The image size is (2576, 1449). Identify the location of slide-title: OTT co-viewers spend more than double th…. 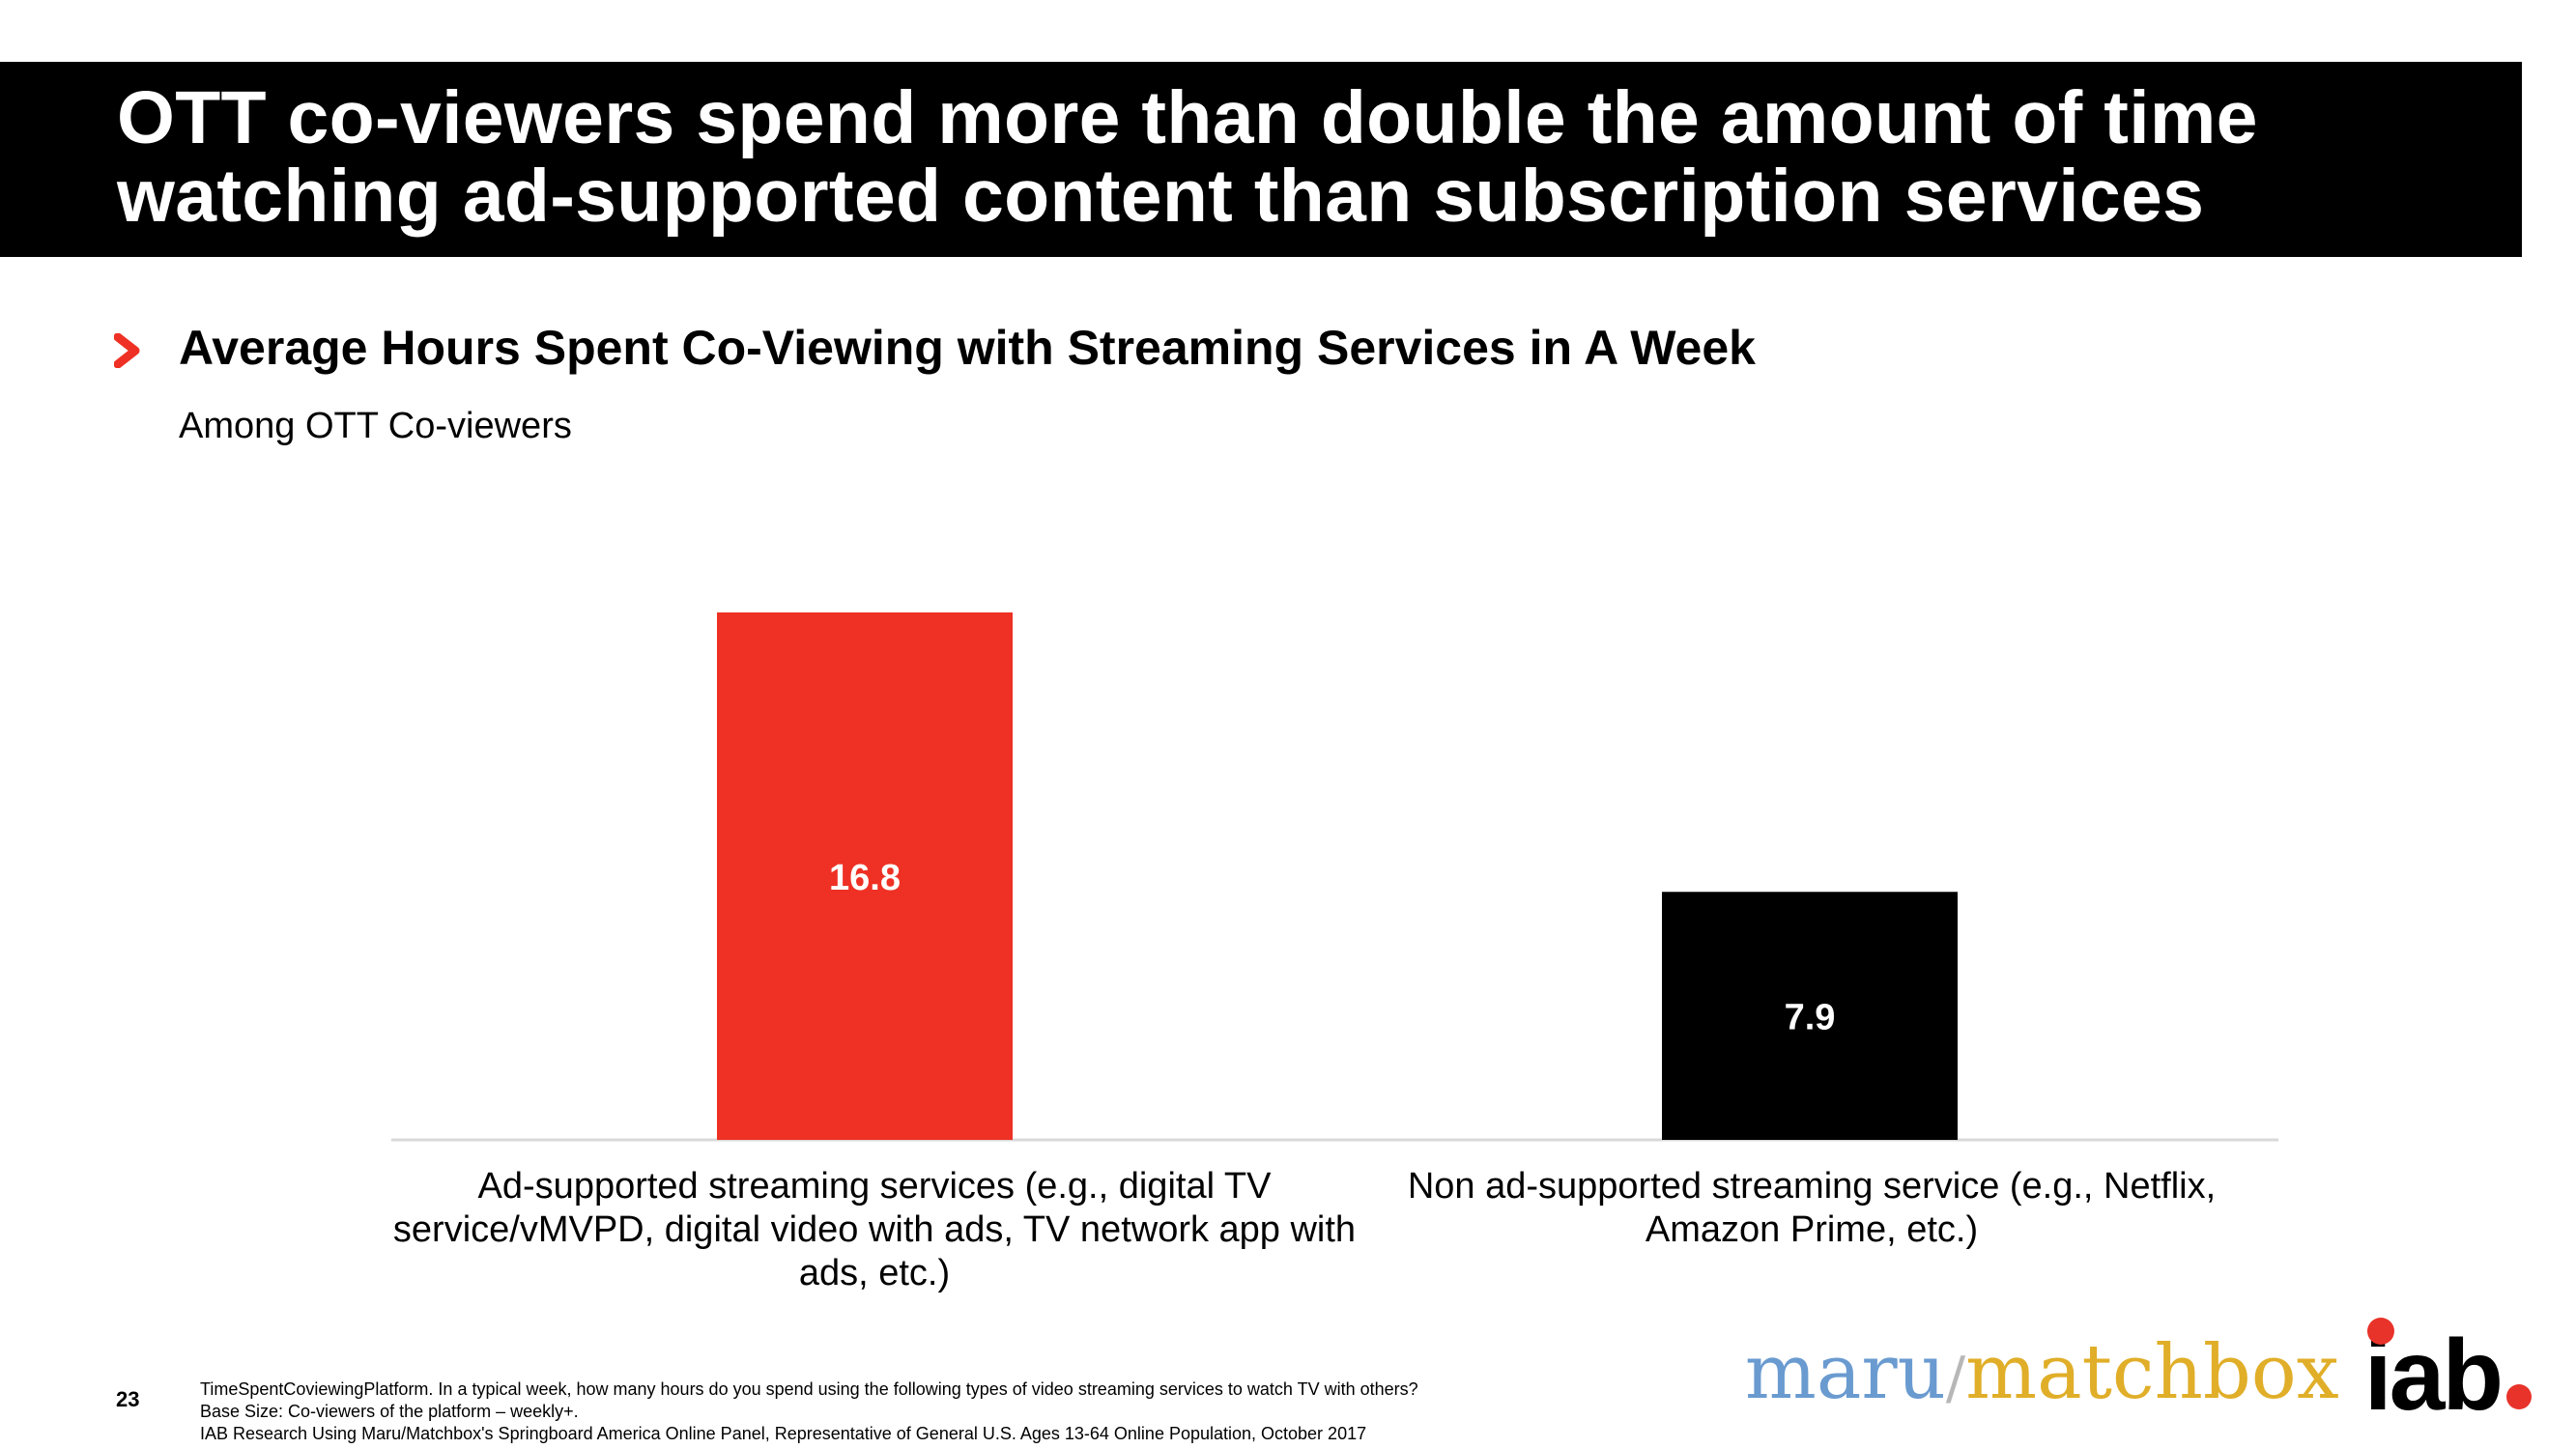
(1306, 157).